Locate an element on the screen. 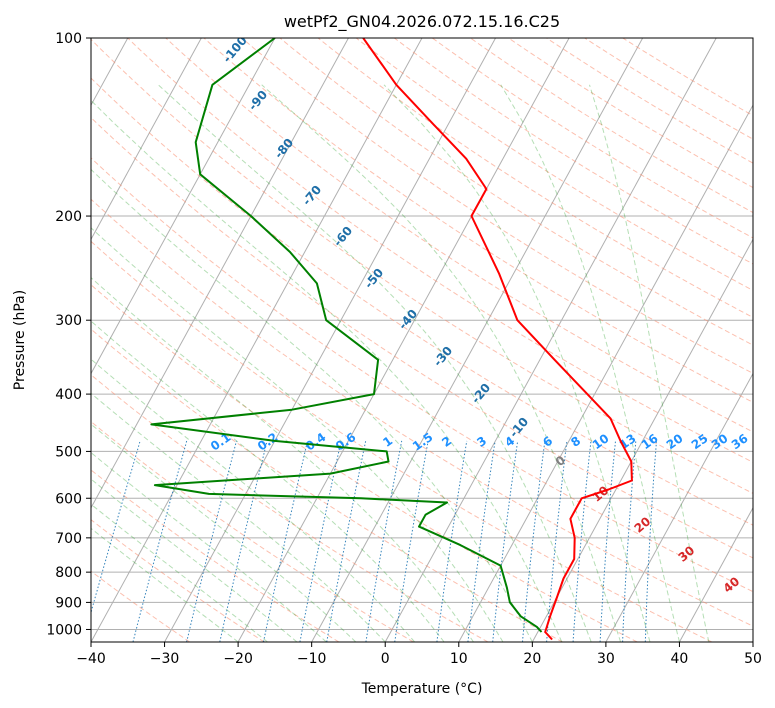  y-tick-label: 400 is located at coordinates (68, 395).